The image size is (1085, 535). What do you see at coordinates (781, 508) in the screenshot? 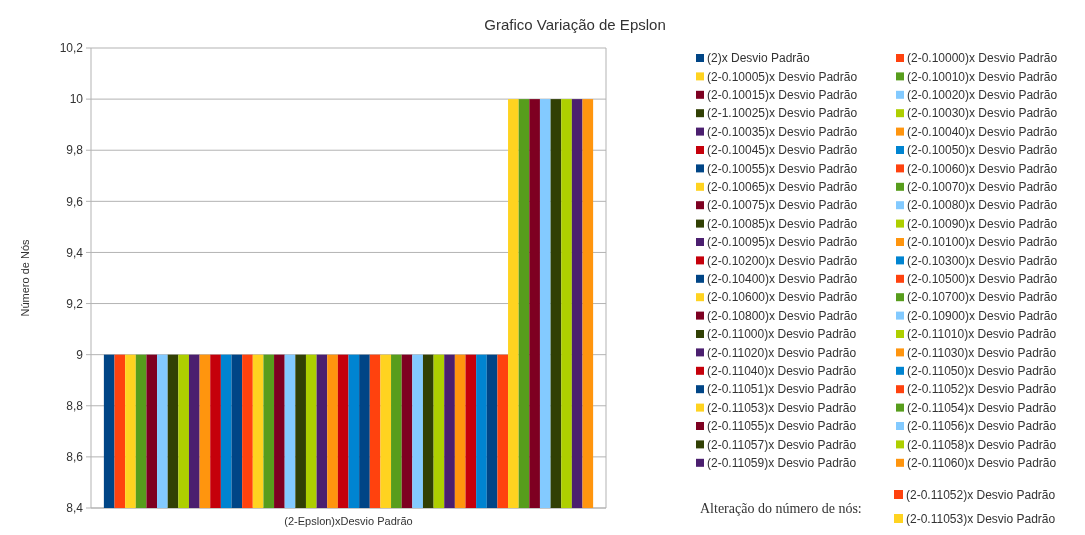
I see `text: Alteração do número de nós:` at bounding box center [781, 508].